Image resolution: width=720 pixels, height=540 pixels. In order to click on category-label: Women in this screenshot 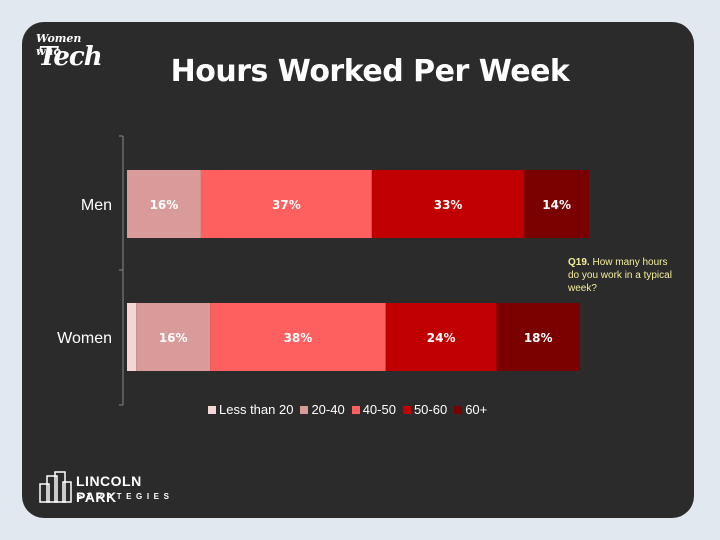, I will do `click(84, 338)`.